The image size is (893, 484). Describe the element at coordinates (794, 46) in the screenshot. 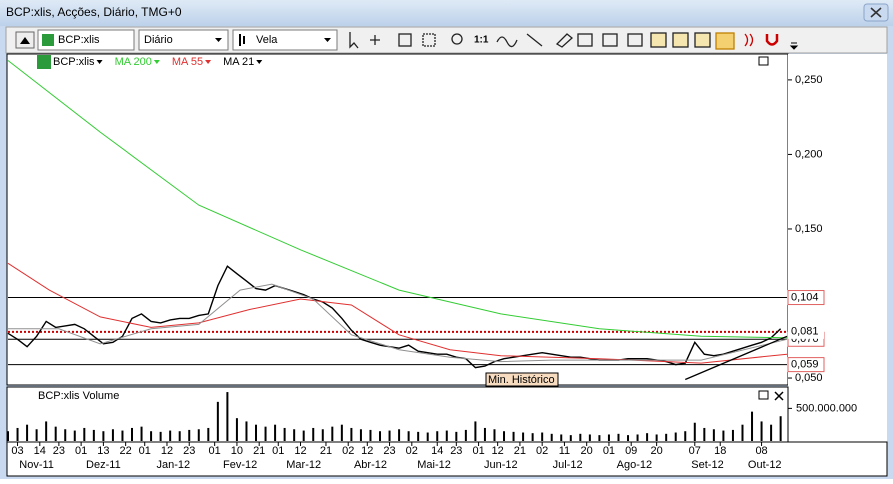

I see `toolbar-menu` at that location.